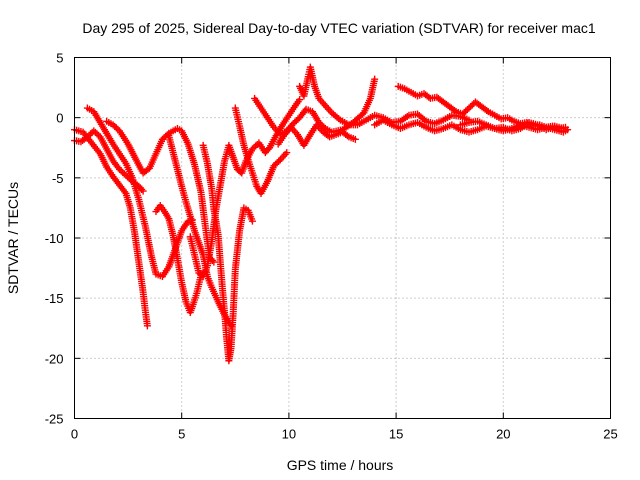 This screenshot has width=640, height=480. I want to click on x-tick-label: 0, so click(74, 434).